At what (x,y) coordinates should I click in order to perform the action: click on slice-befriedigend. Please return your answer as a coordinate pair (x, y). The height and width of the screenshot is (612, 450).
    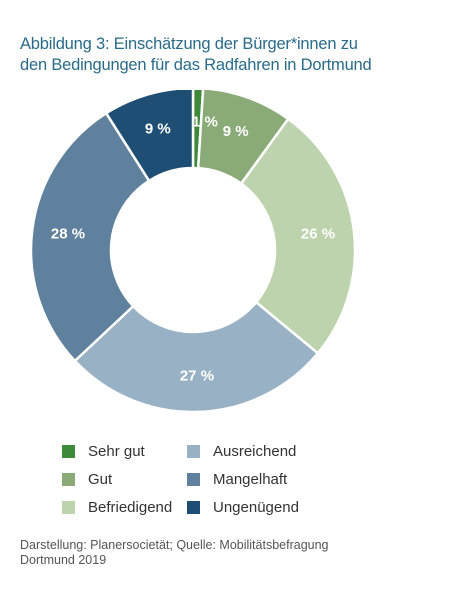
    Looking at the image, I should click on (298, 236).